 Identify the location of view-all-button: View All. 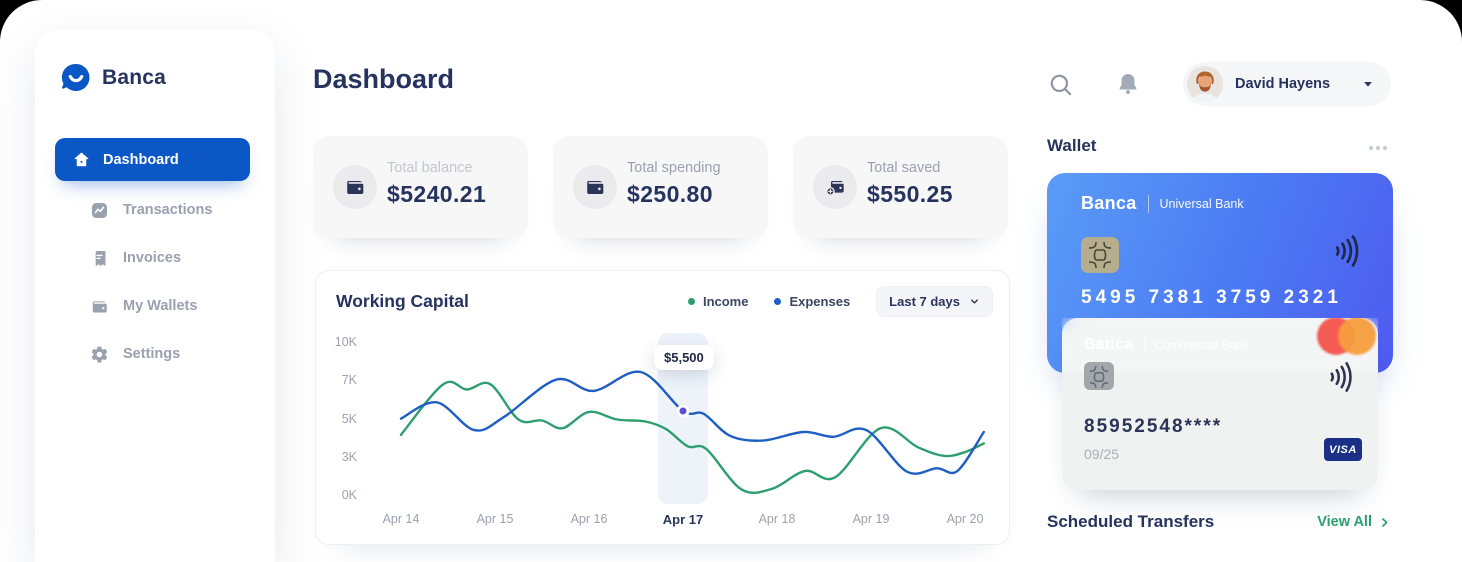
(1354, 522).